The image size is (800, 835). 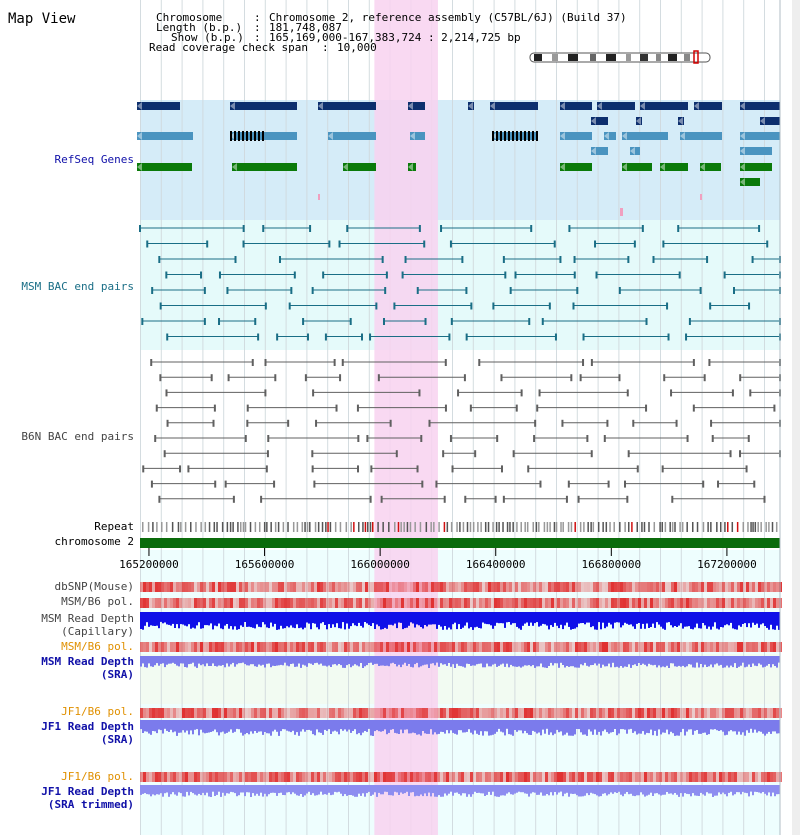 I want to click on repeat-track, so click(x=460, y=527).